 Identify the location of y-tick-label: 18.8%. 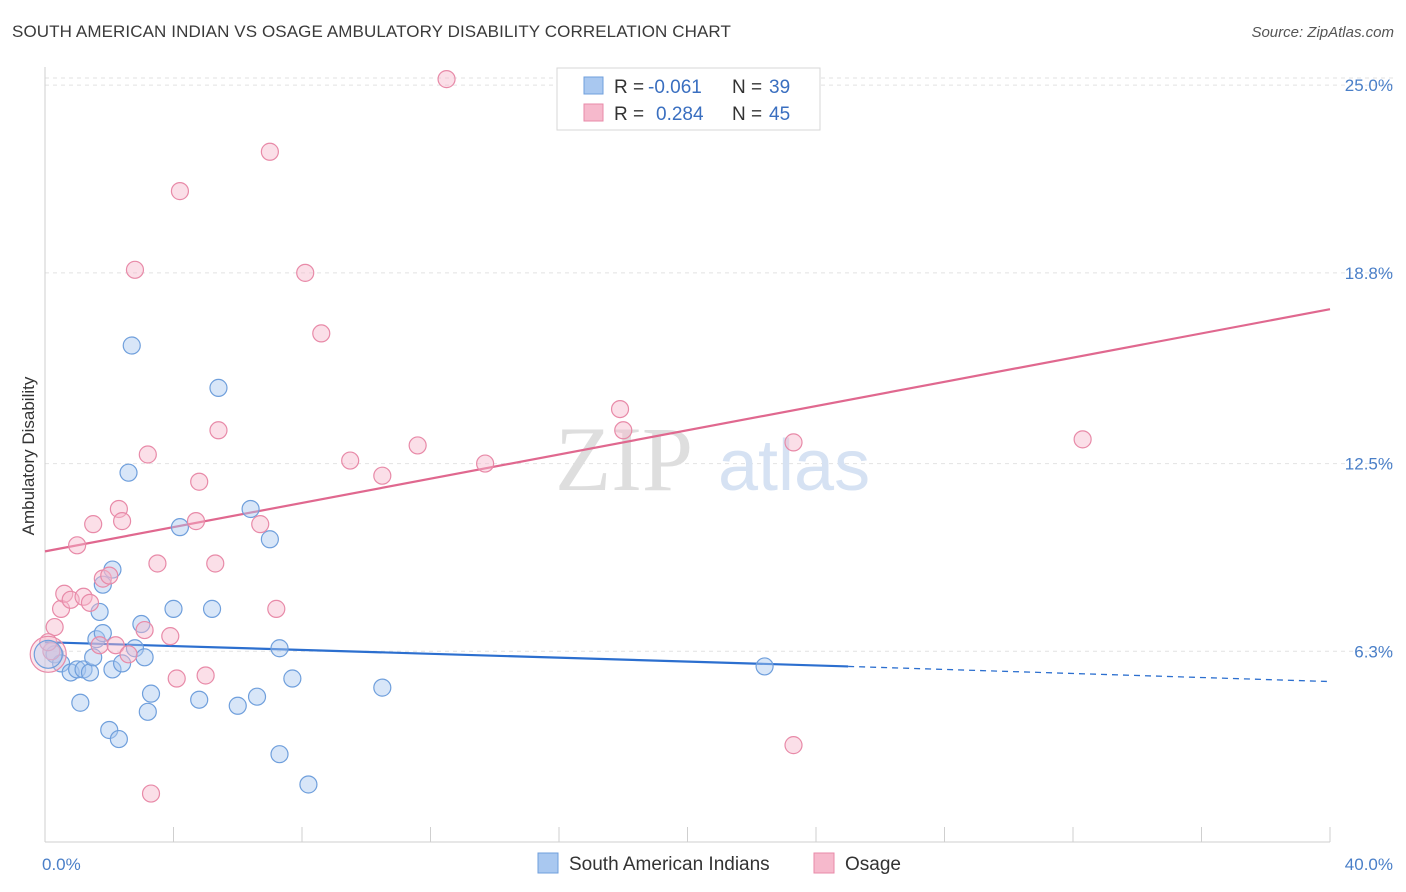
(1369, 273).